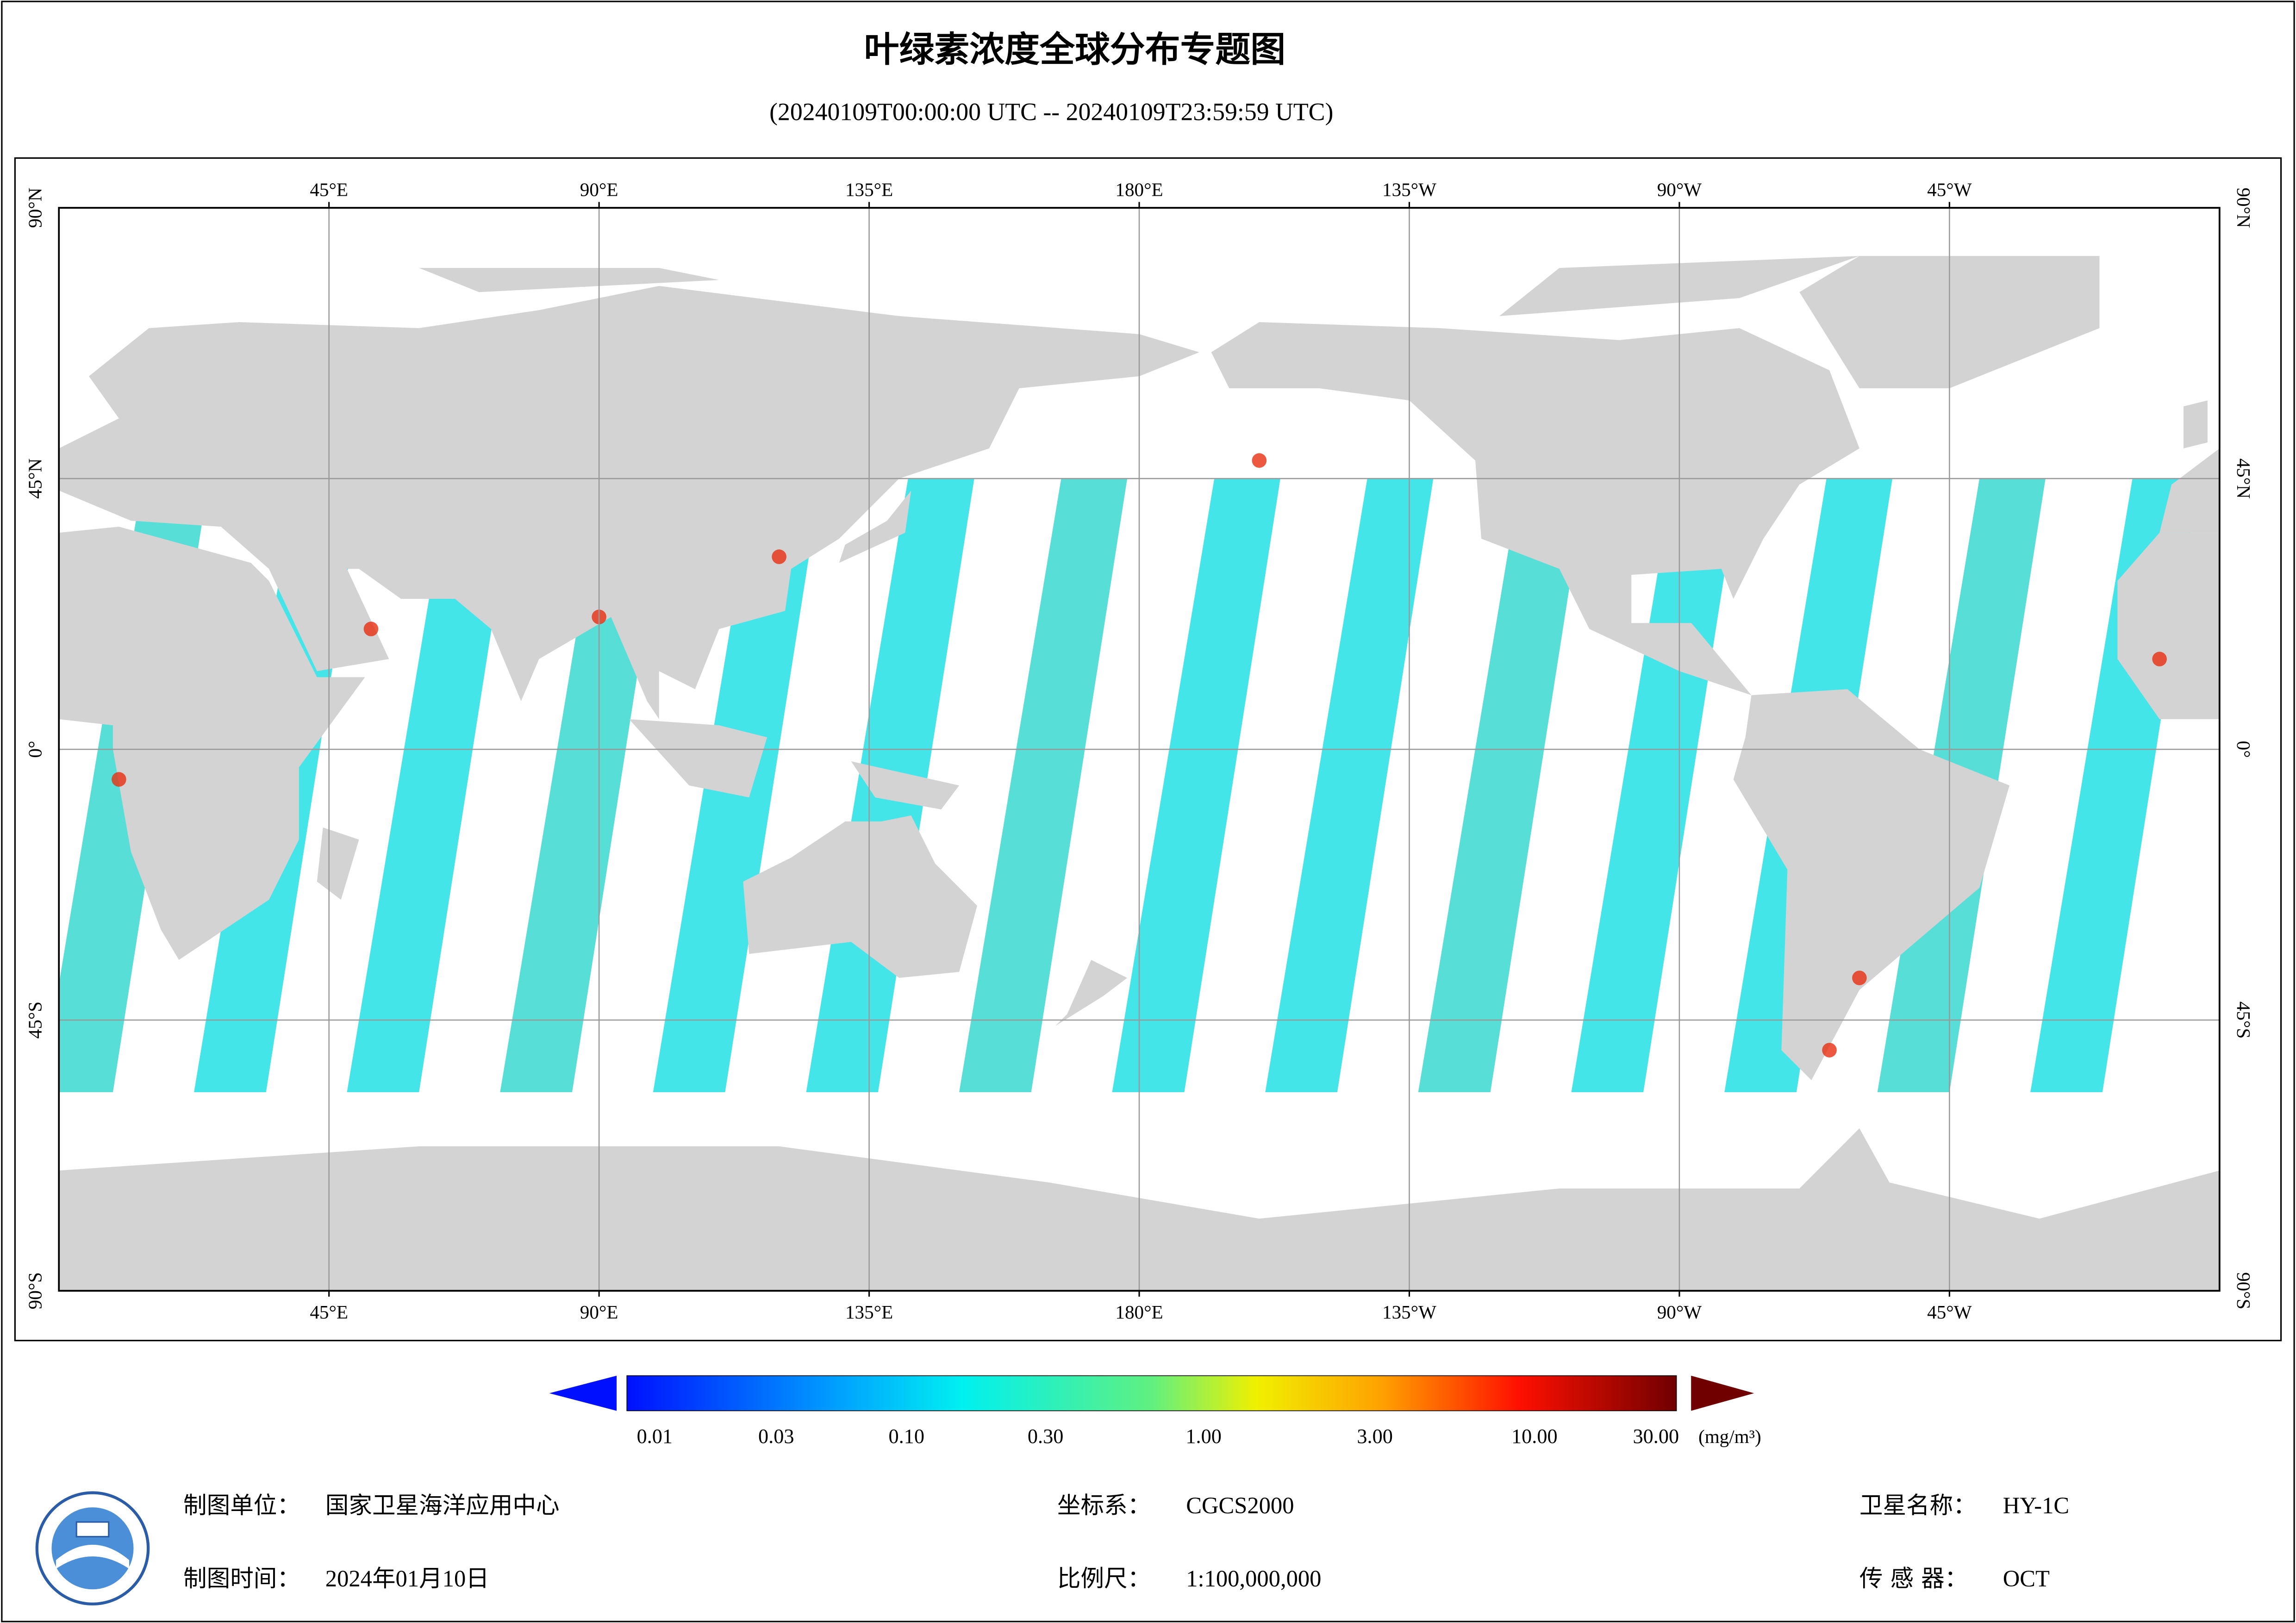 The height and width of the screenshot is (1623, 2296). I want to click on footer-value: 1:100,000,000, so click(1253, 1579).